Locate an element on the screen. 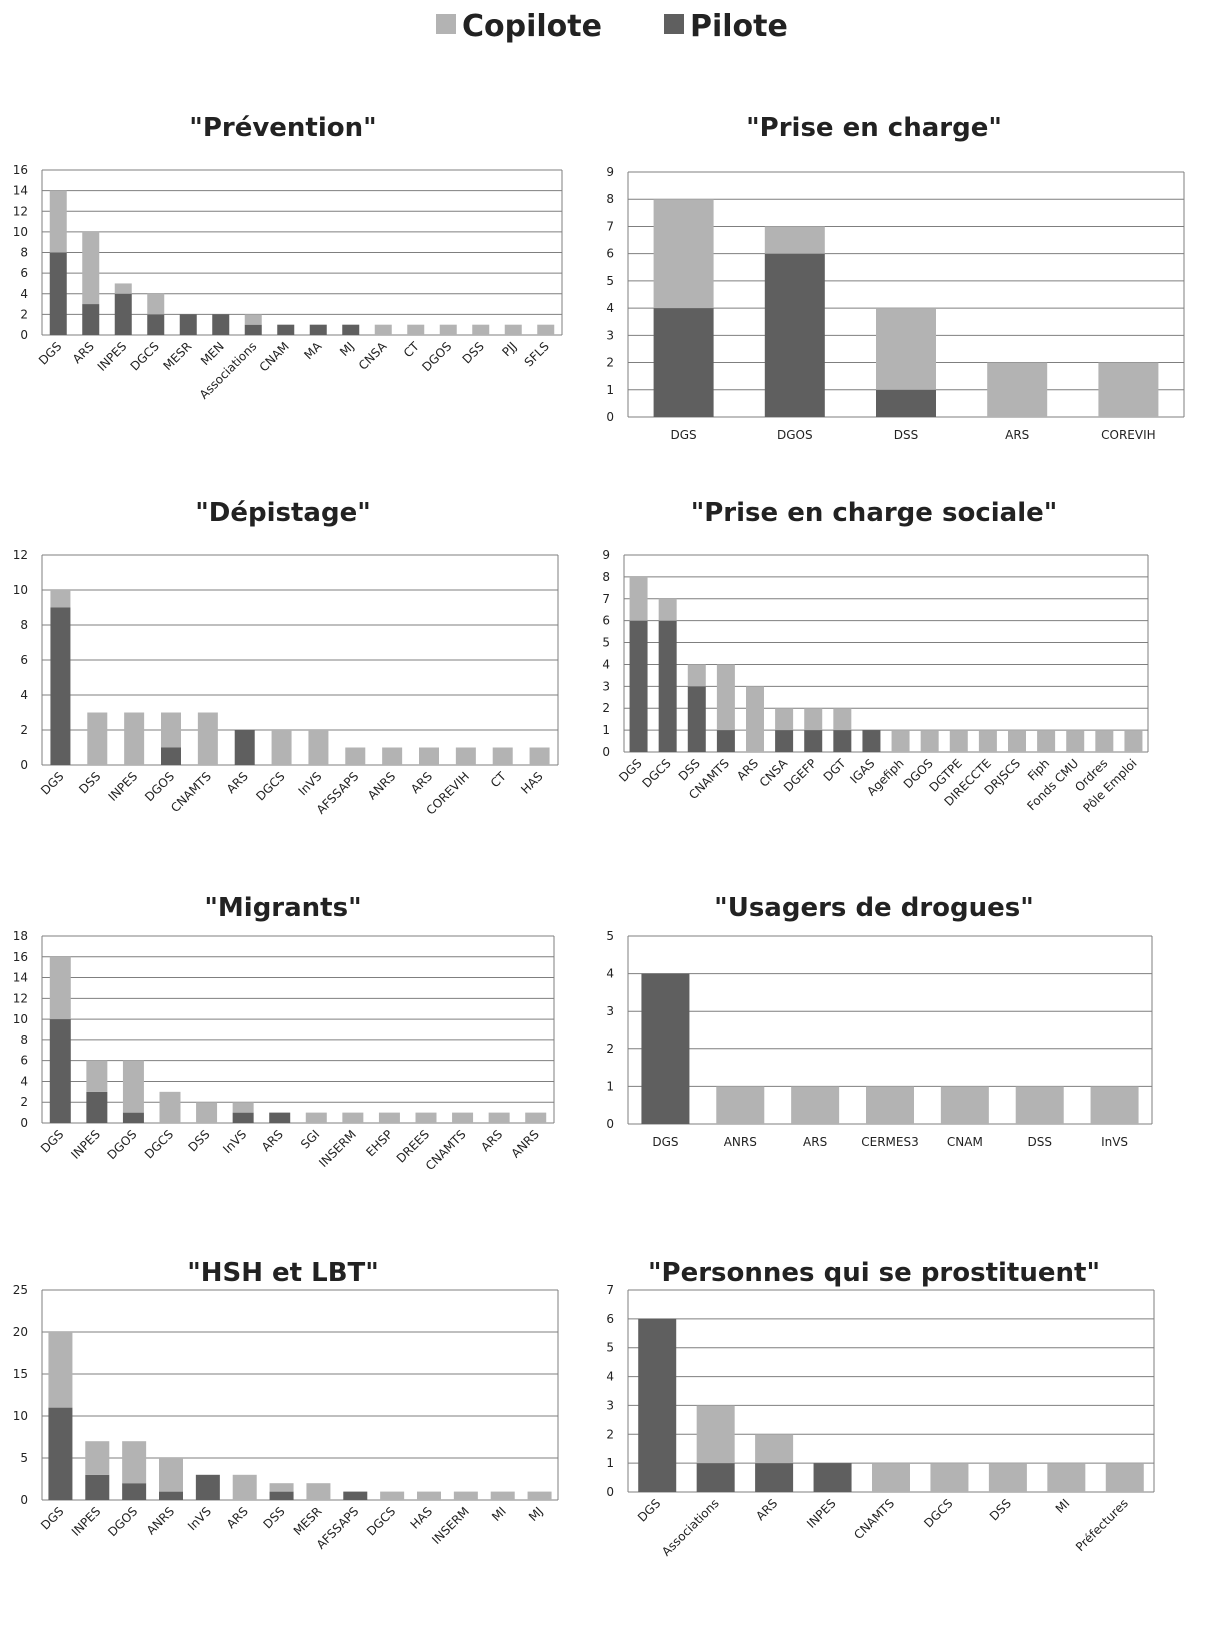 Image resolution: width=1208 pixels, height=1644 pixels. bar-copilote-fonds-cmu is located at coordinates (1075, 741).